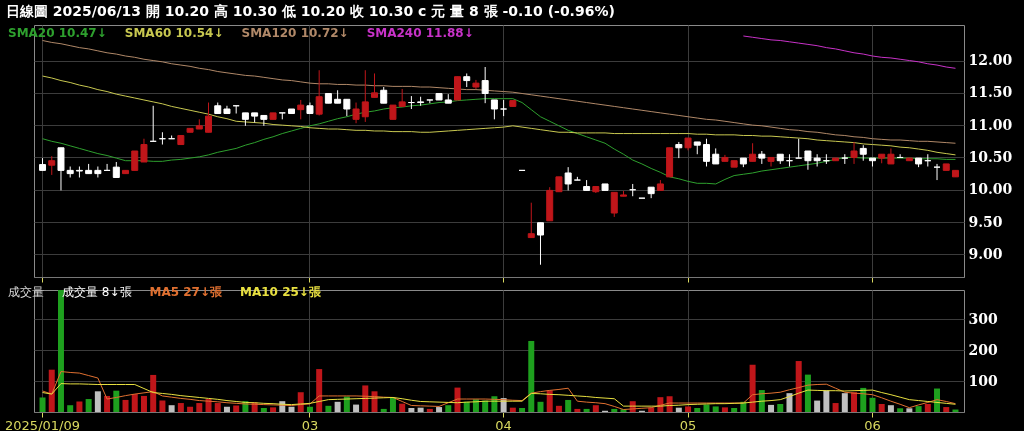 Image resolution: width=1024 pixels, height=431 pixels. What do you see at coordinates (97, 292) in the screenshot?
I see `series-label: 成交量 8↓張` at bounding box center [97, 292].